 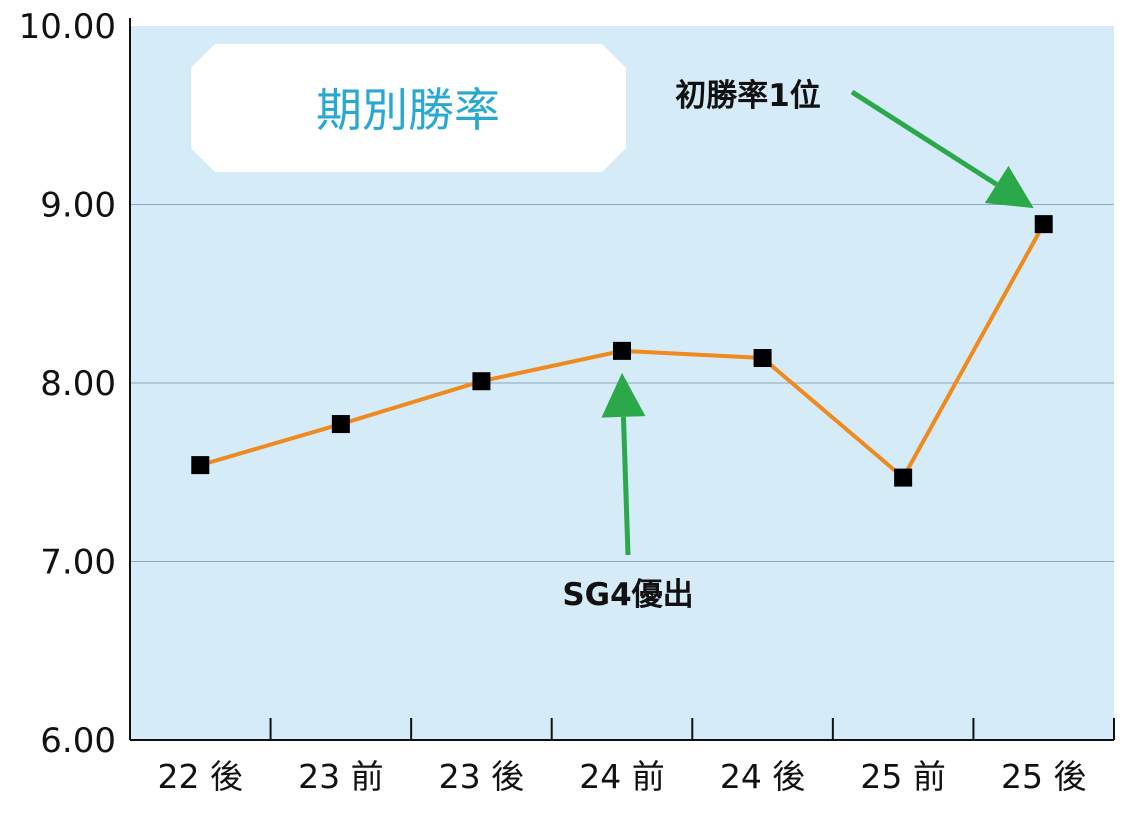 I want to click on x-tick-label: 24 前, so click(x=621, y=776).